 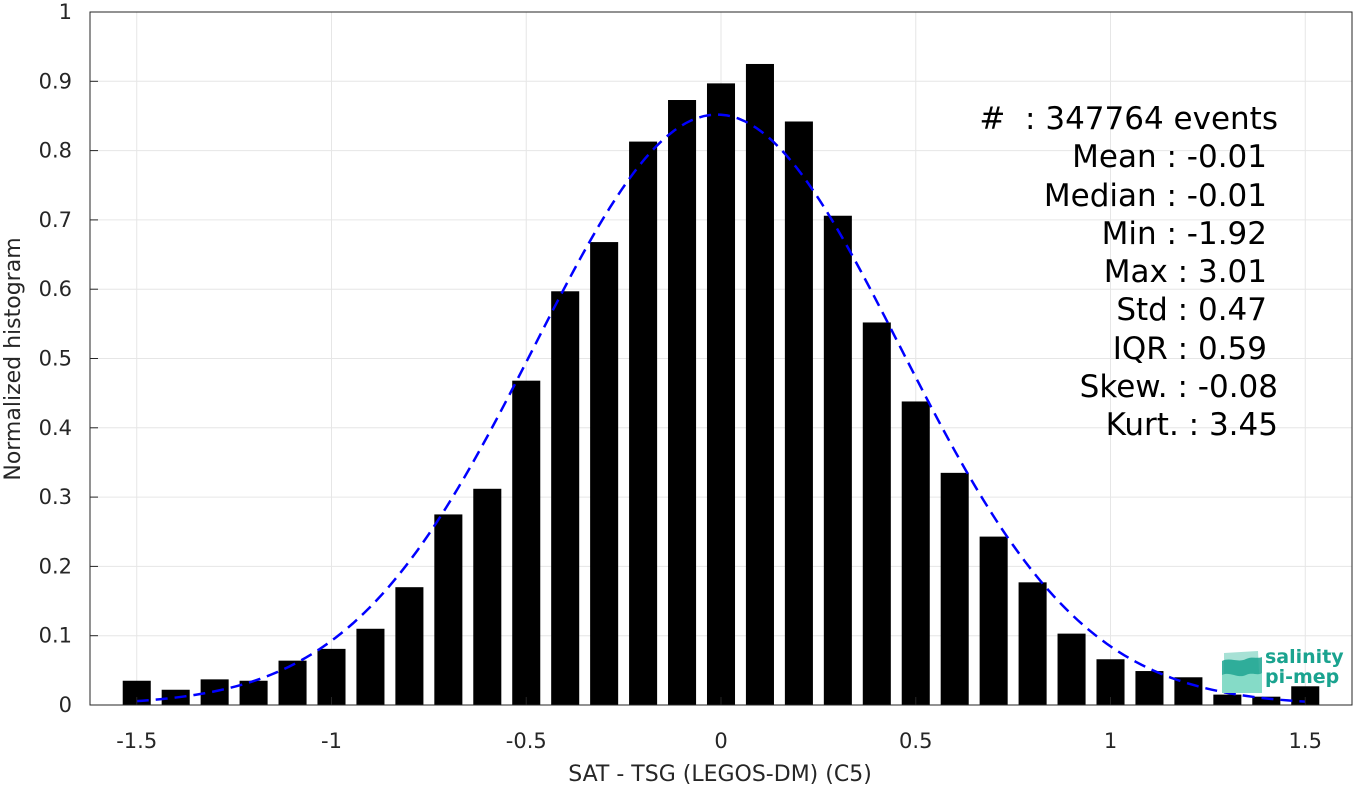 What do you see at coordinates (1184, 233) in the screenshot?
I see `stat-min: Min : -1.92` at bounding box center [1184, 233].